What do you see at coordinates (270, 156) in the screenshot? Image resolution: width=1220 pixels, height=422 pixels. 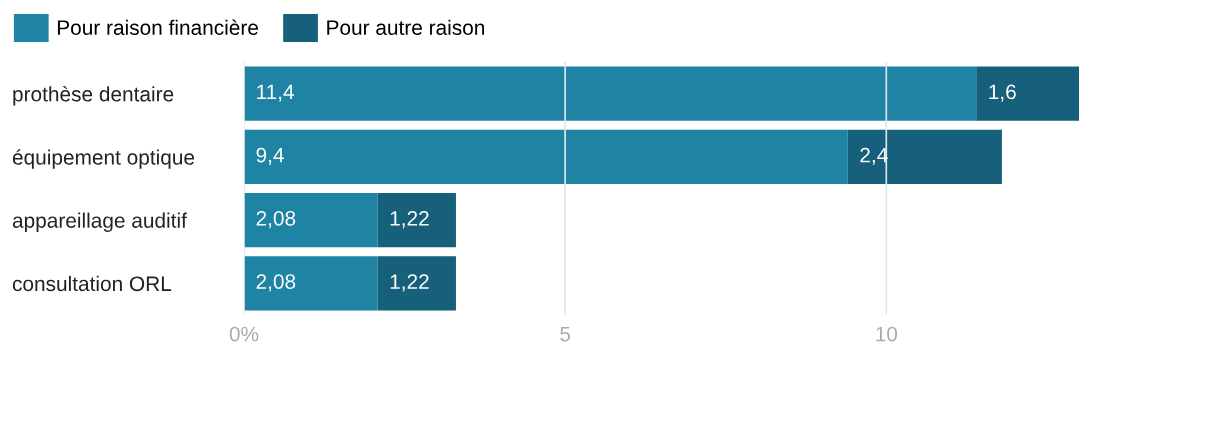 I see `data-label: 9,4` at bounding box center [270, 156].